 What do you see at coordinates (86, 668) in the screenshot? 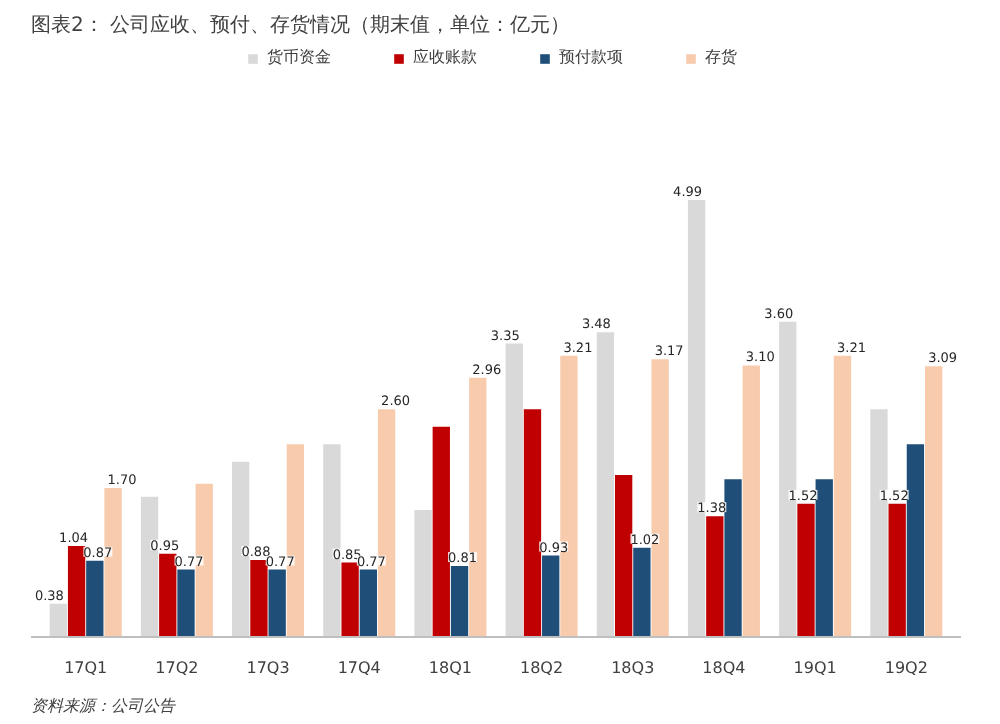
I see `x-tick-label: 17Q1` at bounding box center [86, 668].